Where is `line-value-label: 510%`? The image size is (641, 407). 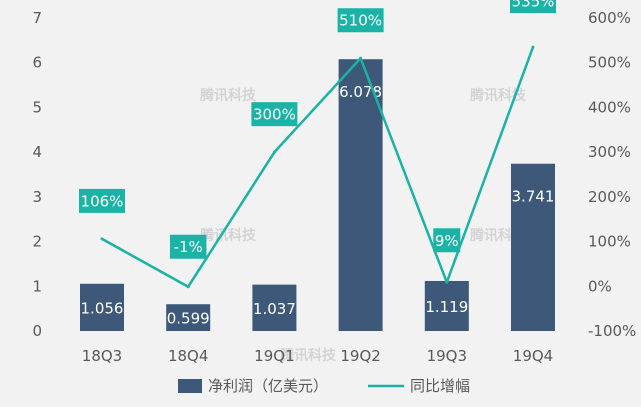 line-value-label: 510% is located at coordinates (360, 21).